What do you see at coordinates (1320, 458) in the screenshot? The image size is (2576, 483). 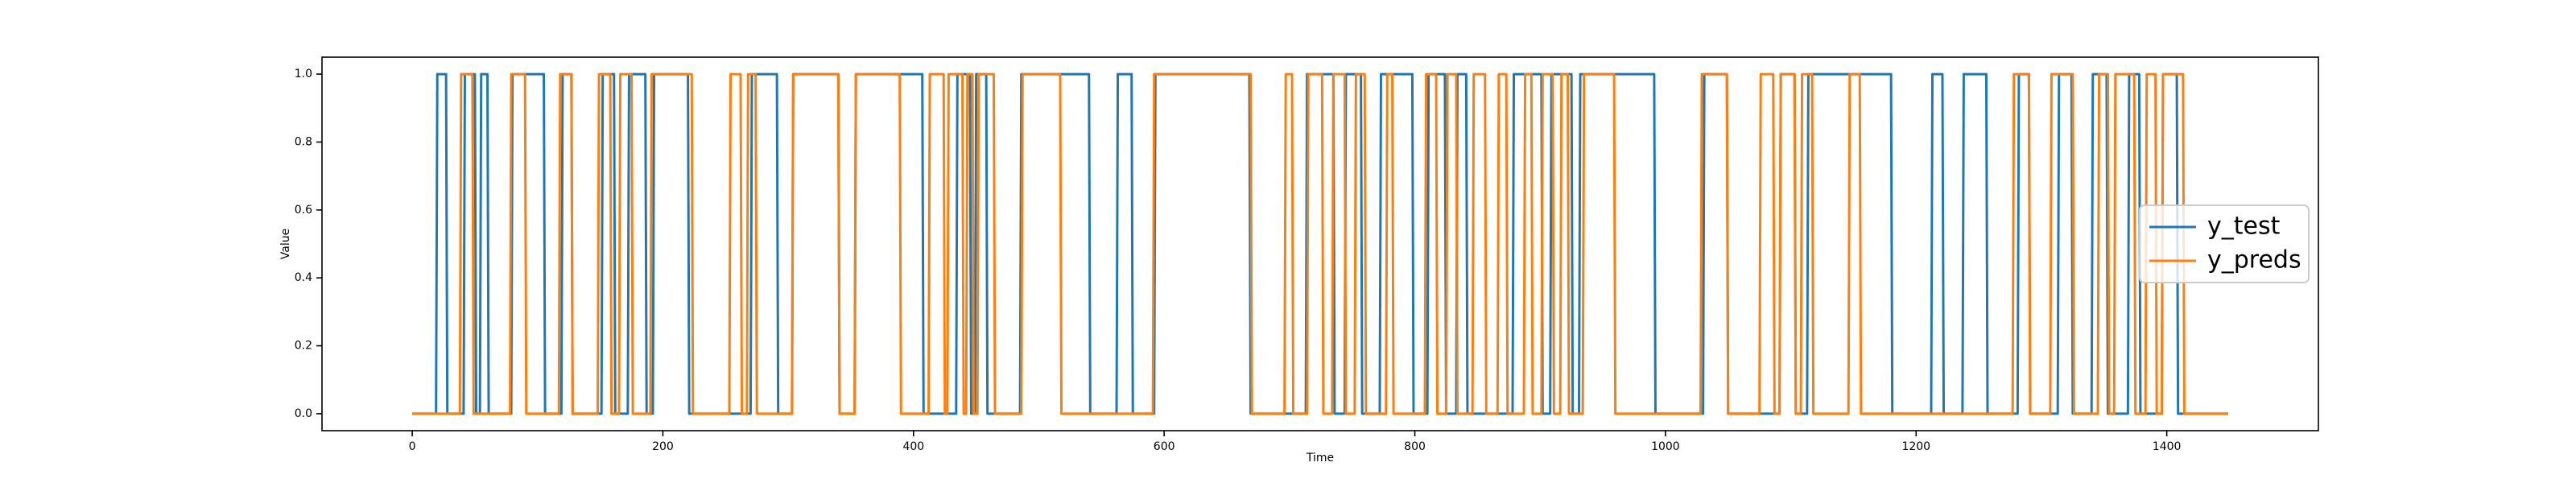 I see `x-axis-label: Time` at bounding box center [1320, 458].